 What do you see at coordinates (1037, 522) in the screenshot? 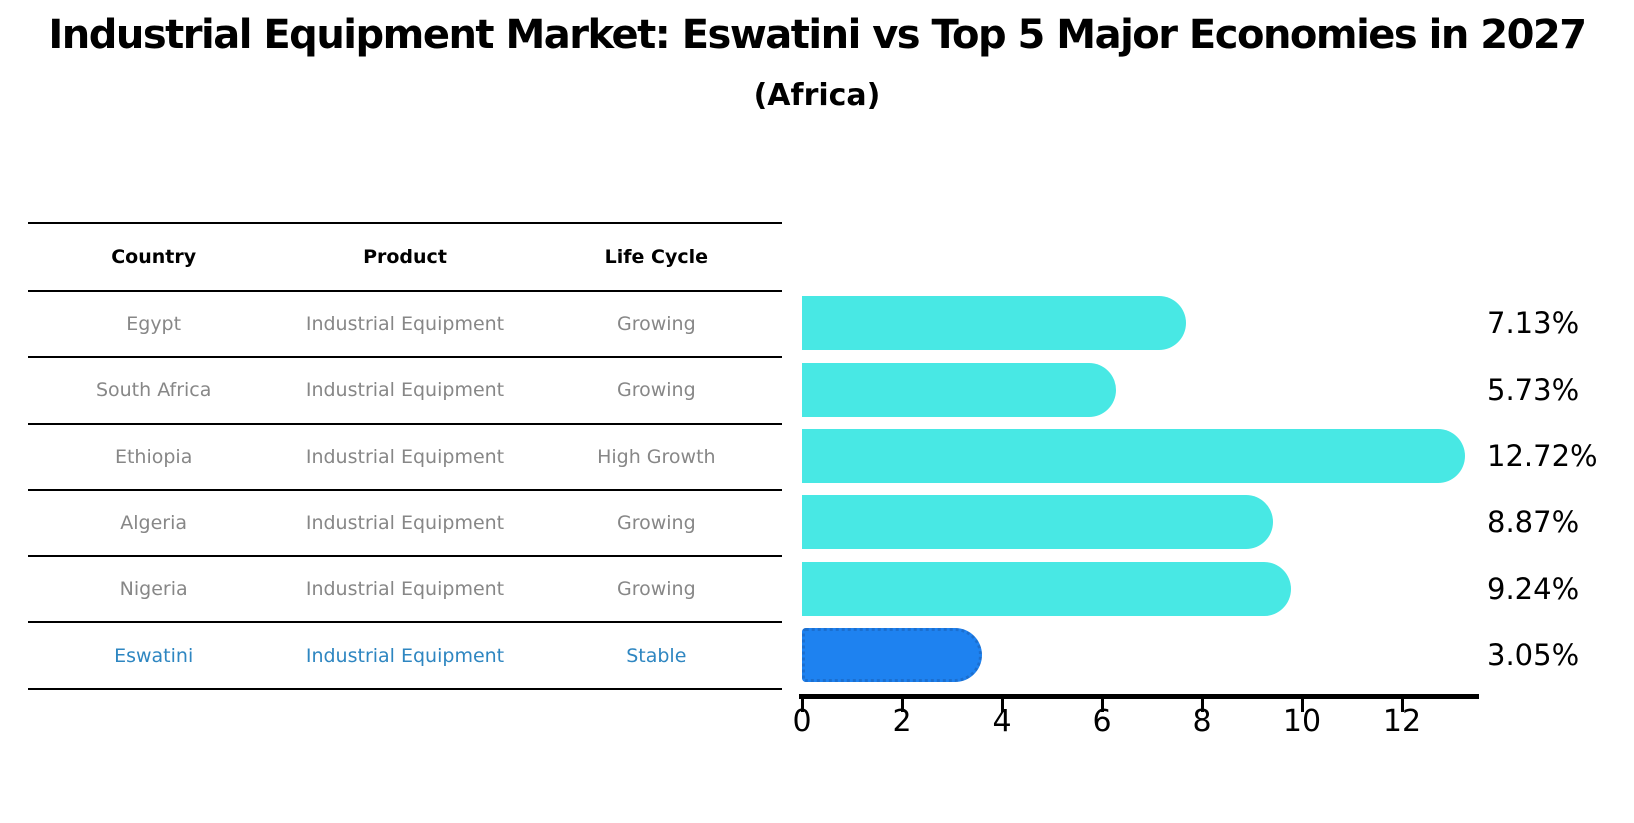
I see `bar-algeria` at bounding box center [1037, 522].